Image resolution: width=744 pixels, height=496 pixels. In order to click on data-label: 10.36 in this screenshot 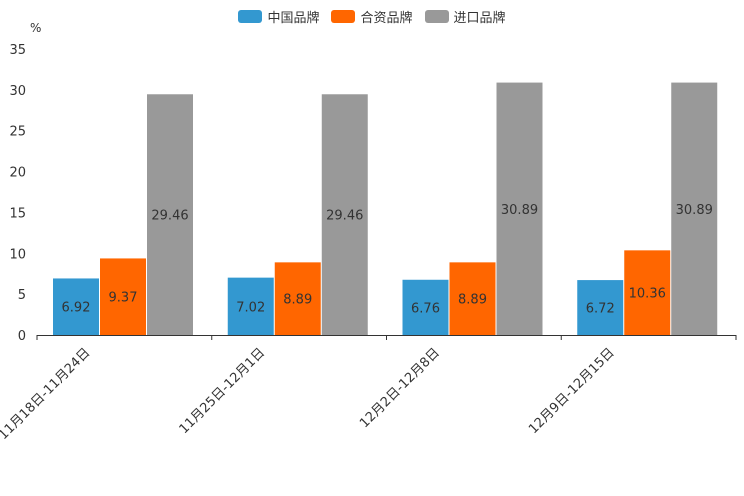, I will do `click(647, 294)`.